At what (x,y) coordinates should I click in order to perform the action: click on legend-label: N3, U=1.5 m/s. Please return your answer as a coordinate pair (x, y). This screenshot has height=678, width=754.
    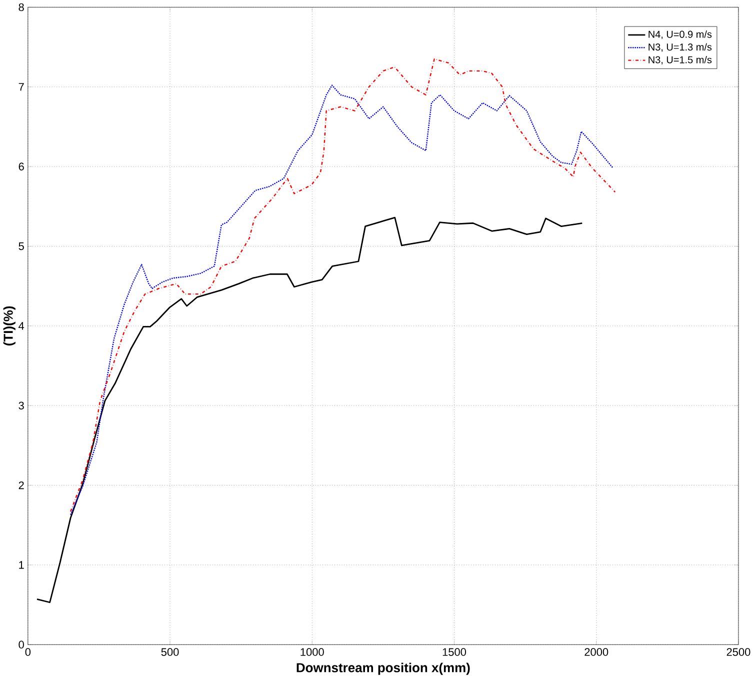
    Looking at the image, I should click on (680, 60).